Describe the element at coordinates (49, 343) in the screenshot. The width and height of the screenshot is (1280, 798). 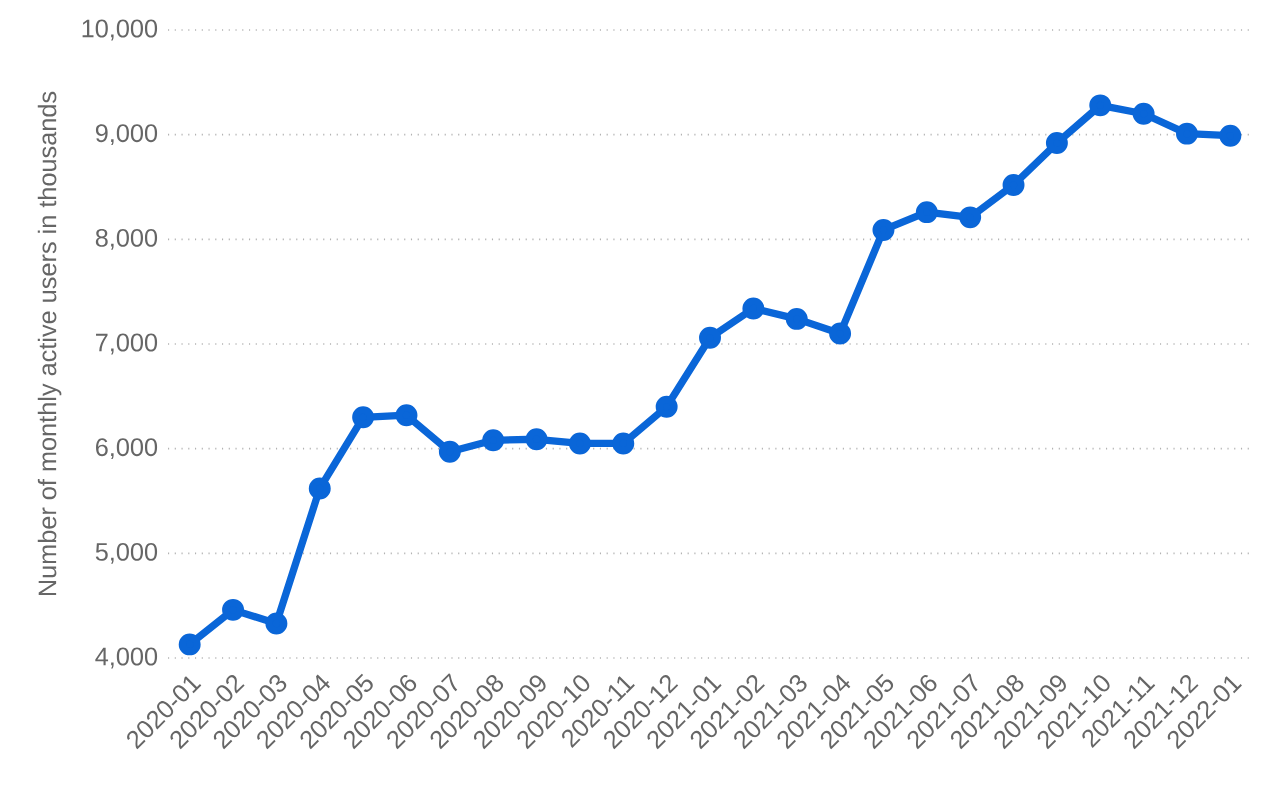
I see `y-axis-title: Number of monthly active users in thousands` at that location.